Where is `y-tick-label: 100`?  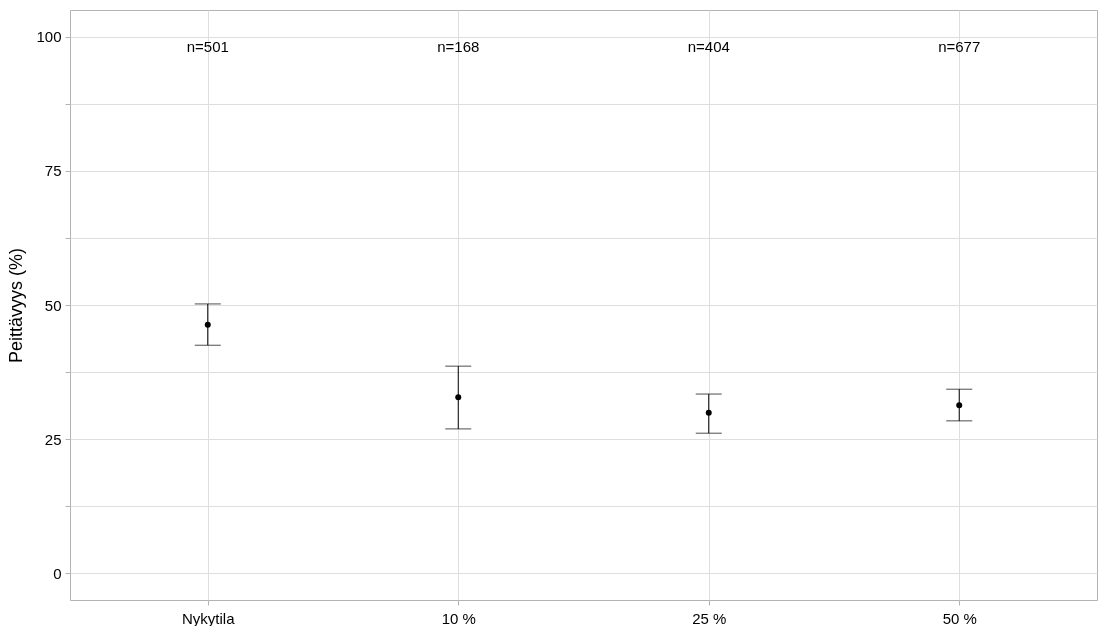 y-tick-label: 100 is located at coordinates (49, 37).